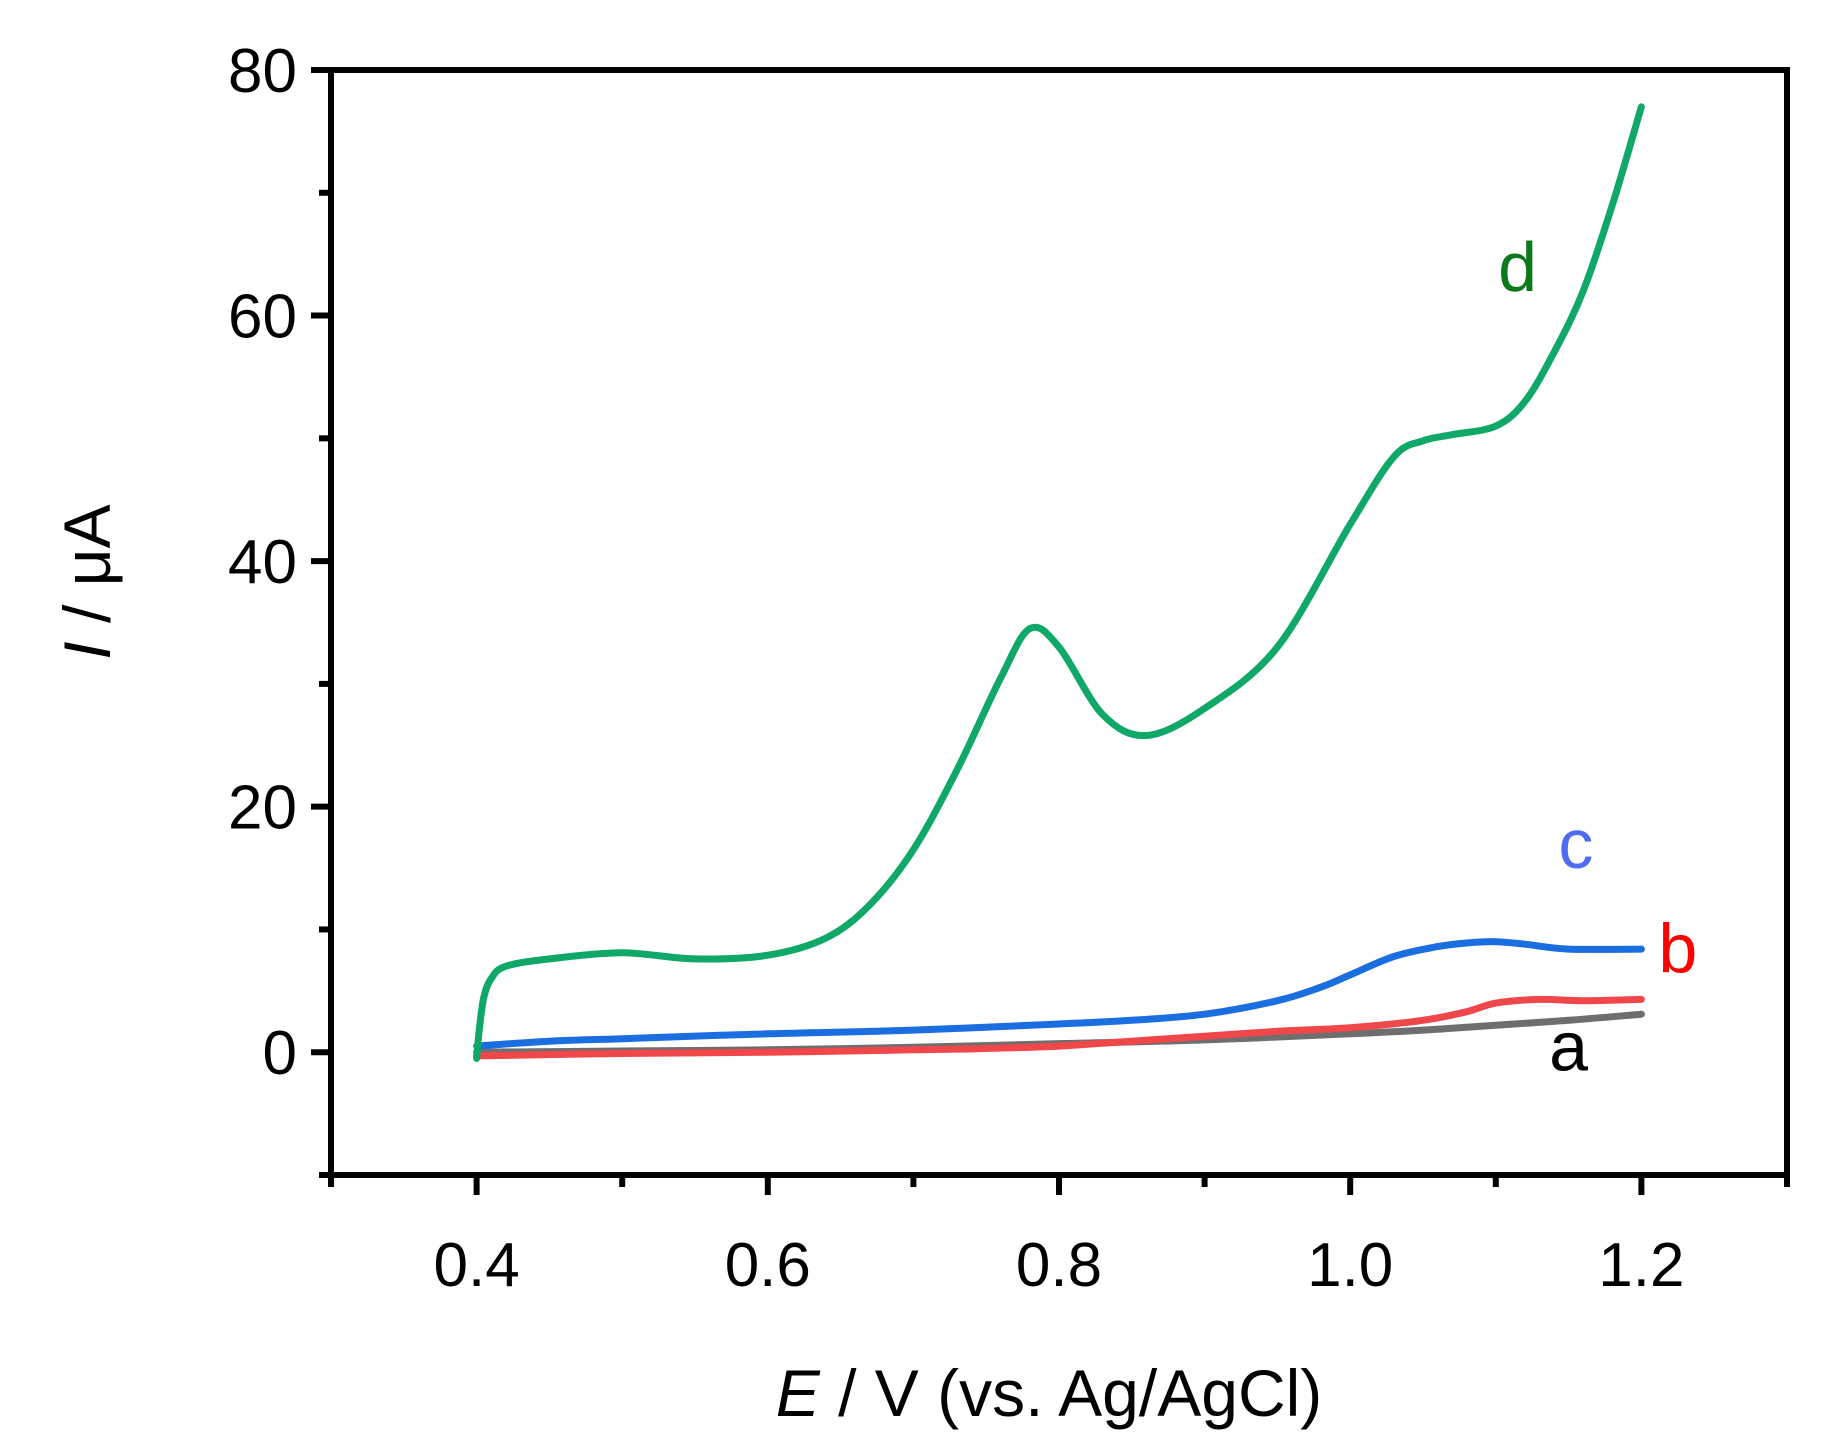 Image resolution: width=1833 pixels, height=1453 pixels. I want to click on y-axis-title-unit: / μA, so click(87, 572).